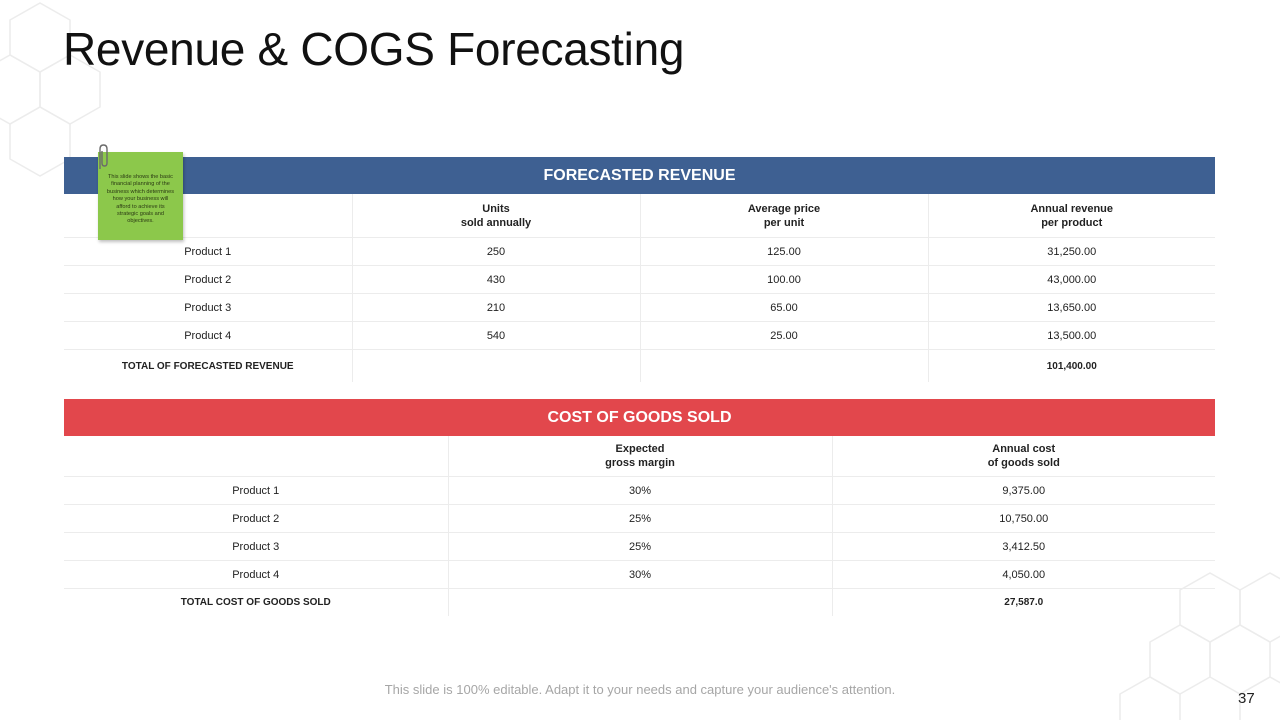 Image resolution: width=1280 pixels, height=720 pixels. What do you see at coordinates (640, 463) in the screenshot?
I see `column-header-line: gross margin` at bounding box center [640, 463].